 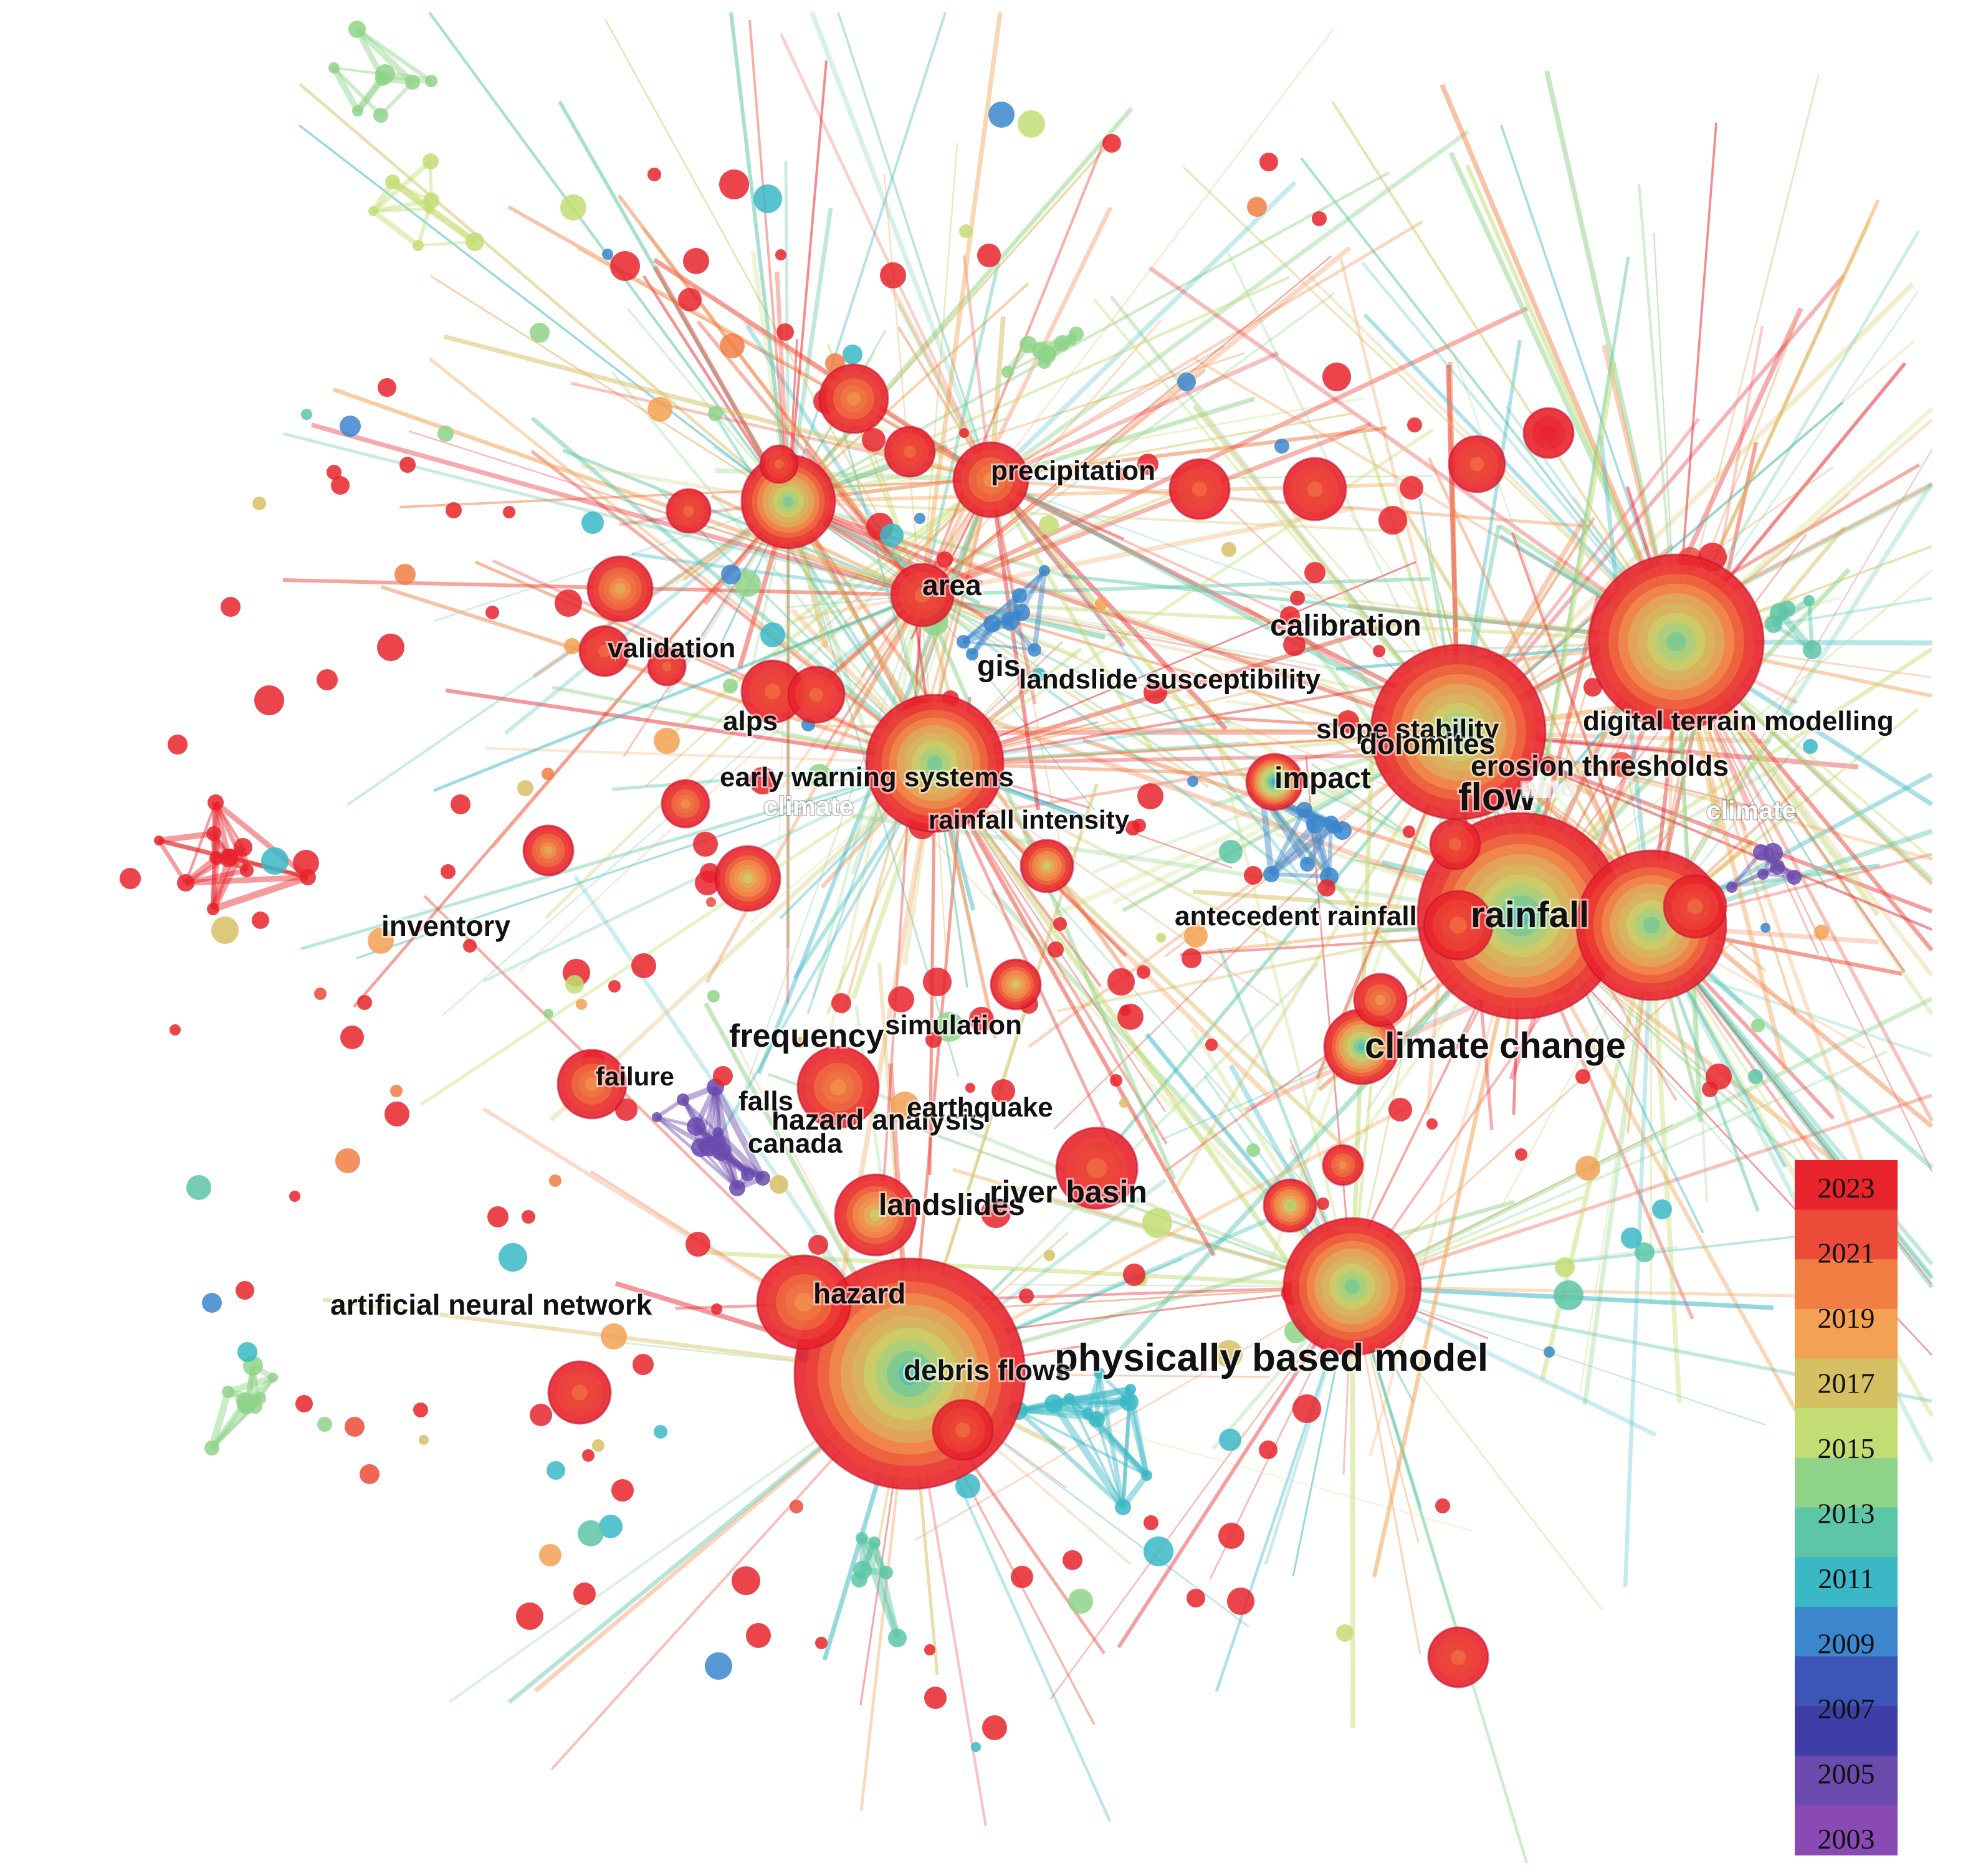 What do you see at coordinates (1846, 1839) in the screenshot?
I see `legend-year-label: 2003` at bounding box center [1846, 1839].